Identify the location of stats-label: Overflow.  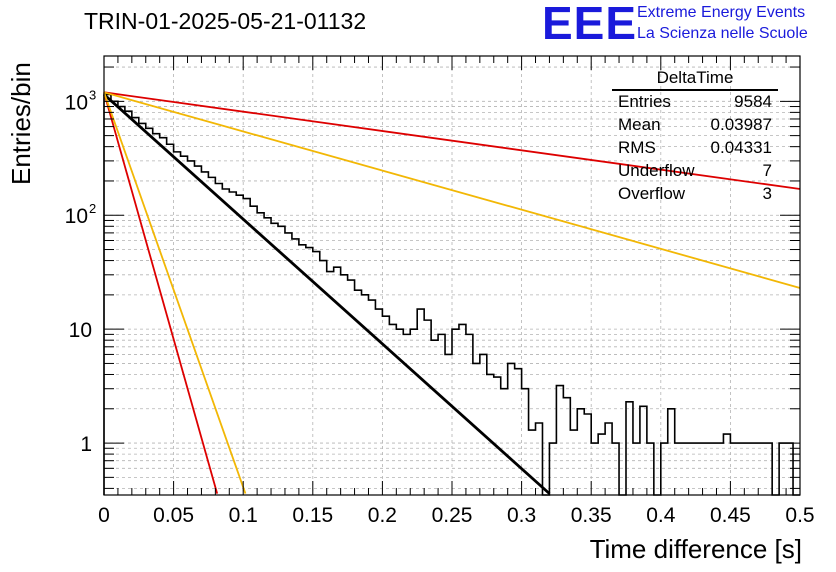
(652, 193).